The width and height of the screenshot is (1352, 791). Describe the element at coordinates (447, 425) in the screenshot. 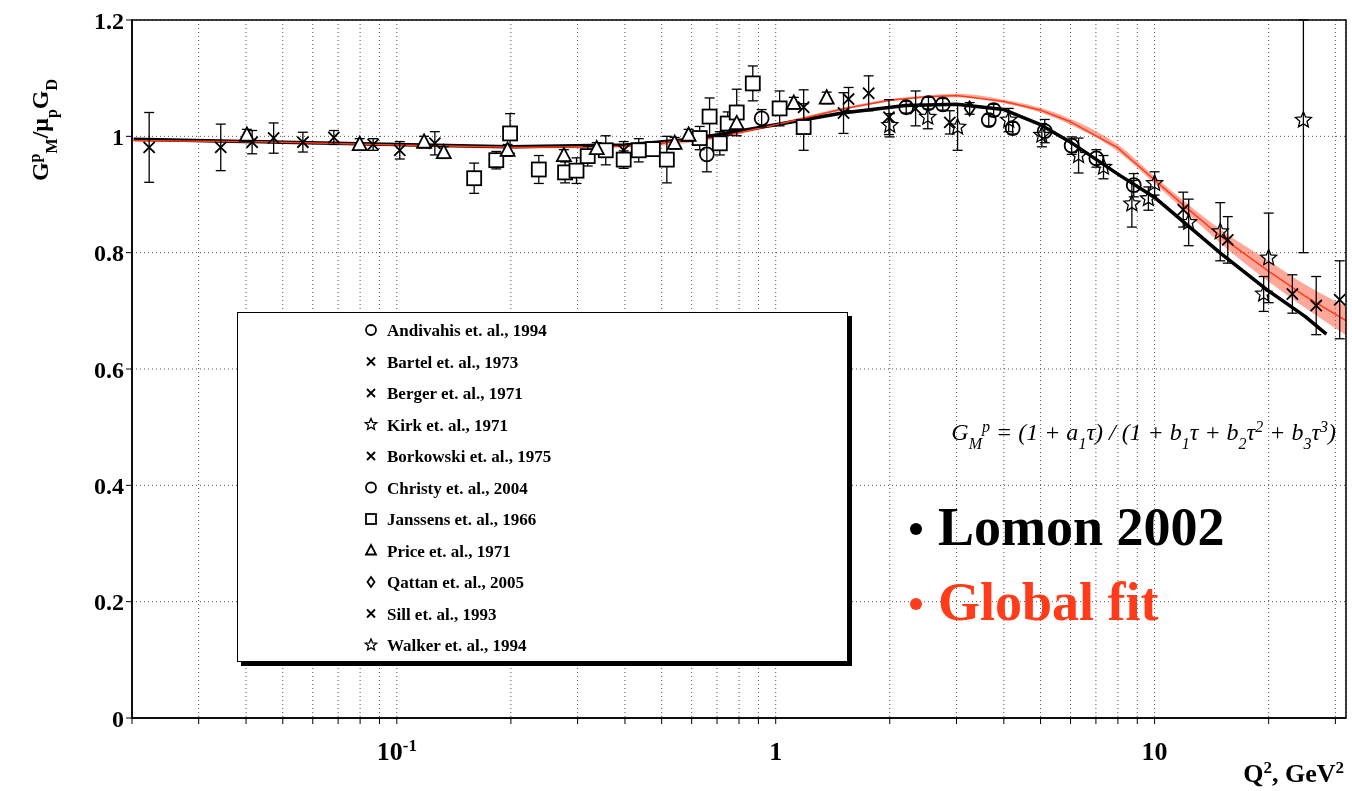

I see `legend-label: Kirk et. al., 1971` at that location.